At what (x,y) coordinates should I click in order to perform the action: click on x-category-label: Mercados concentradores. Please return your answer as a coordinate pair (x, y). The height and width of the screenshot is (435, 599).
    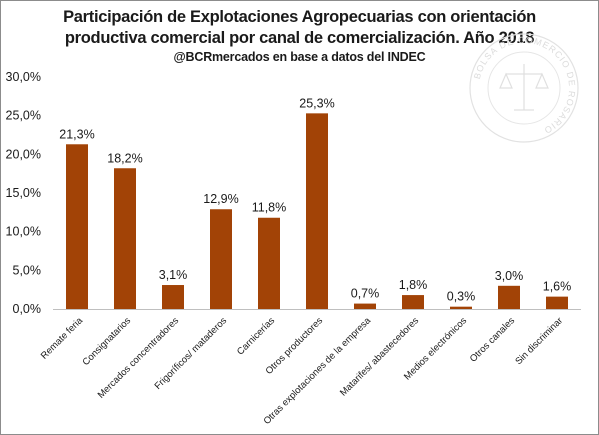
    Looking at the image, I should click on (139, 358).